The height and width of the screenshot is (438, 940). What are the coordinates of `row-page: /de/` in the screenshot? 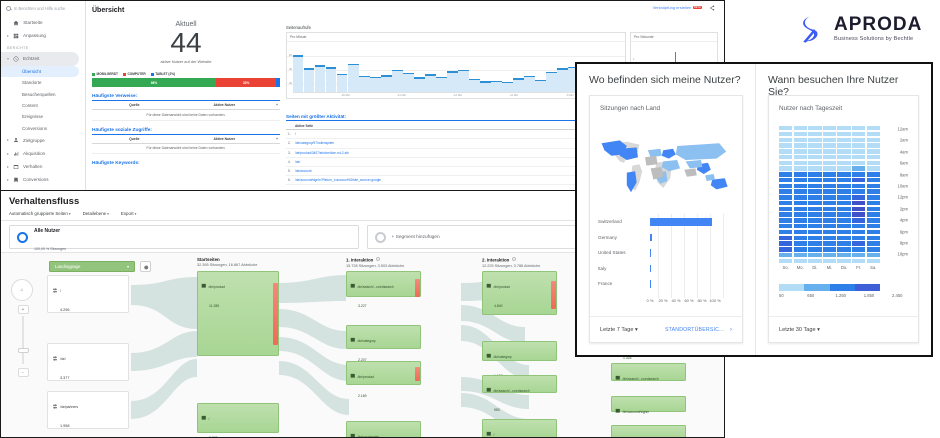 It's located at (439, 162).